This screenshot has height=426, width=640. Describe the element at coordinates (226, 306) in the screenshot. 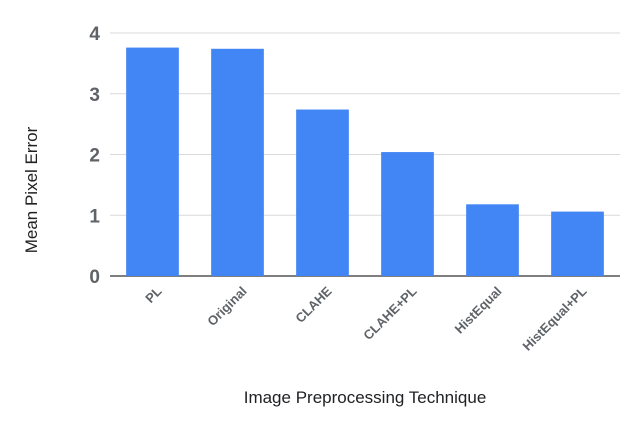

I see `x-tick-label: Original` at that location.